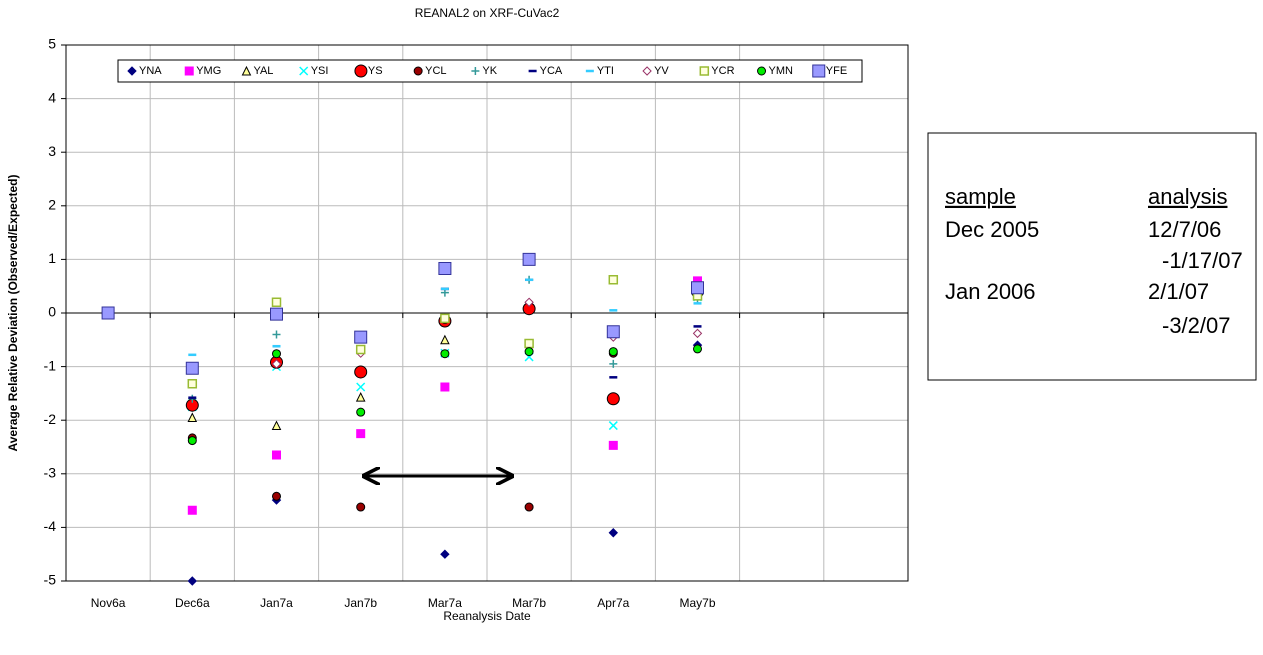 The image size is (1263, 655). What do you see at coordinates (1184, 229) in the screenshot?
I see `note-analysis: 12/7/06` at bounding box center [1184, 229].